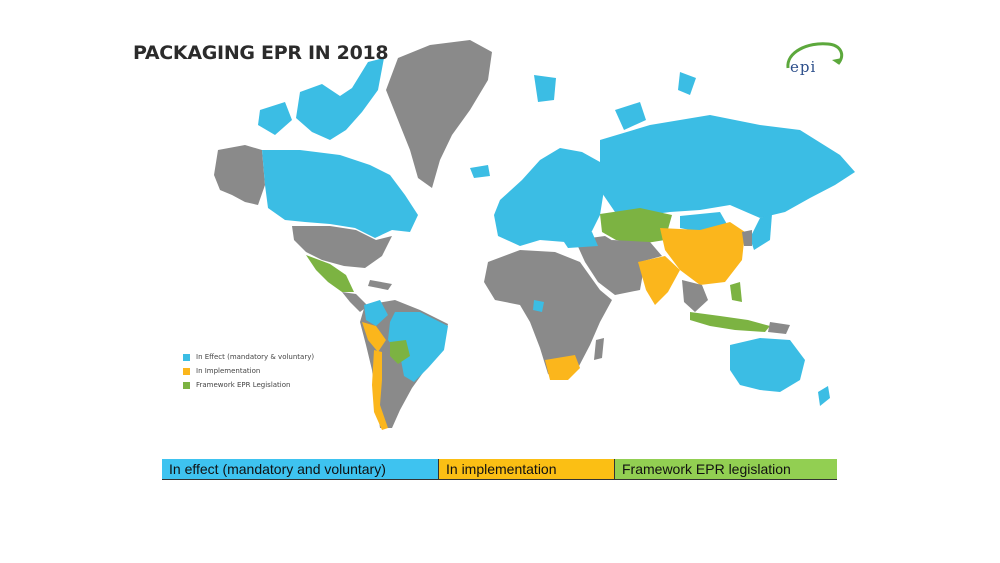 The width and height of the screenshot is (1000, 563). Describe the element at coordinates (340, 194) in the screenshot. I see `region-canada` at that location.